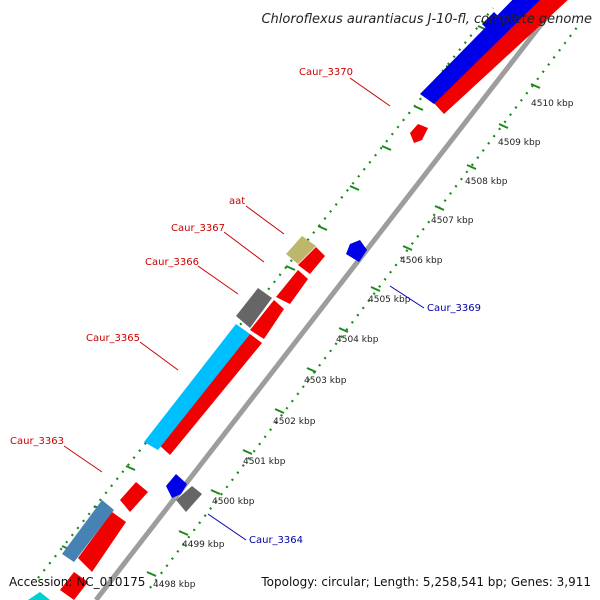 The height and width of the screenshot is (600, 600). What do you see at coordinates (237, 201) in the screenshot?
I see `label-aat: aat` at bounding box center [237, 201].